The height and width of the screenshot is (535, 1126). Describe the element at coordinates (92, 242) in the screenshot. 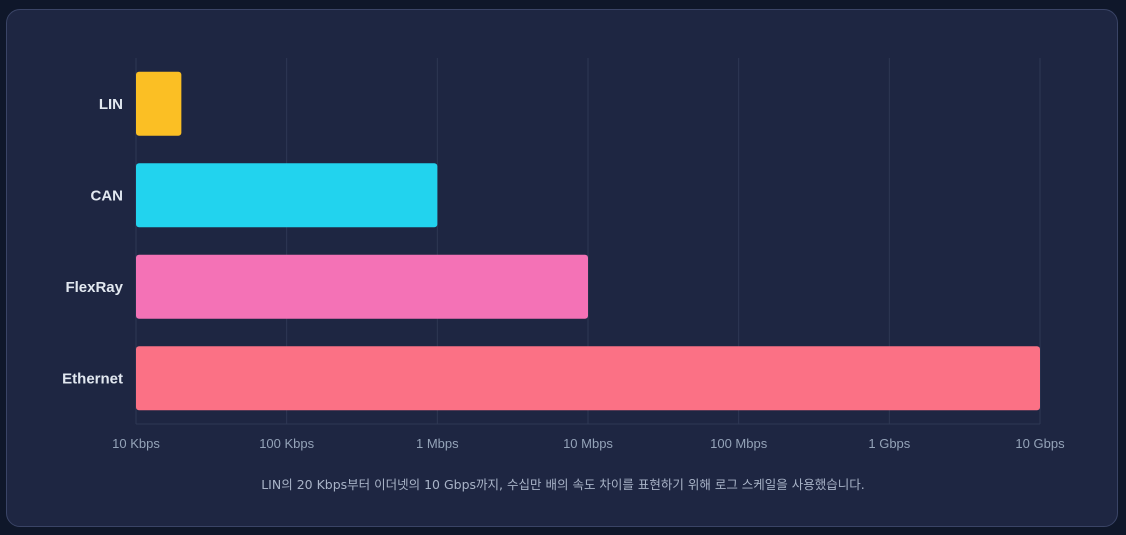

I see `category-labels: LIN CAN FlexRay Ethernet` at that location.